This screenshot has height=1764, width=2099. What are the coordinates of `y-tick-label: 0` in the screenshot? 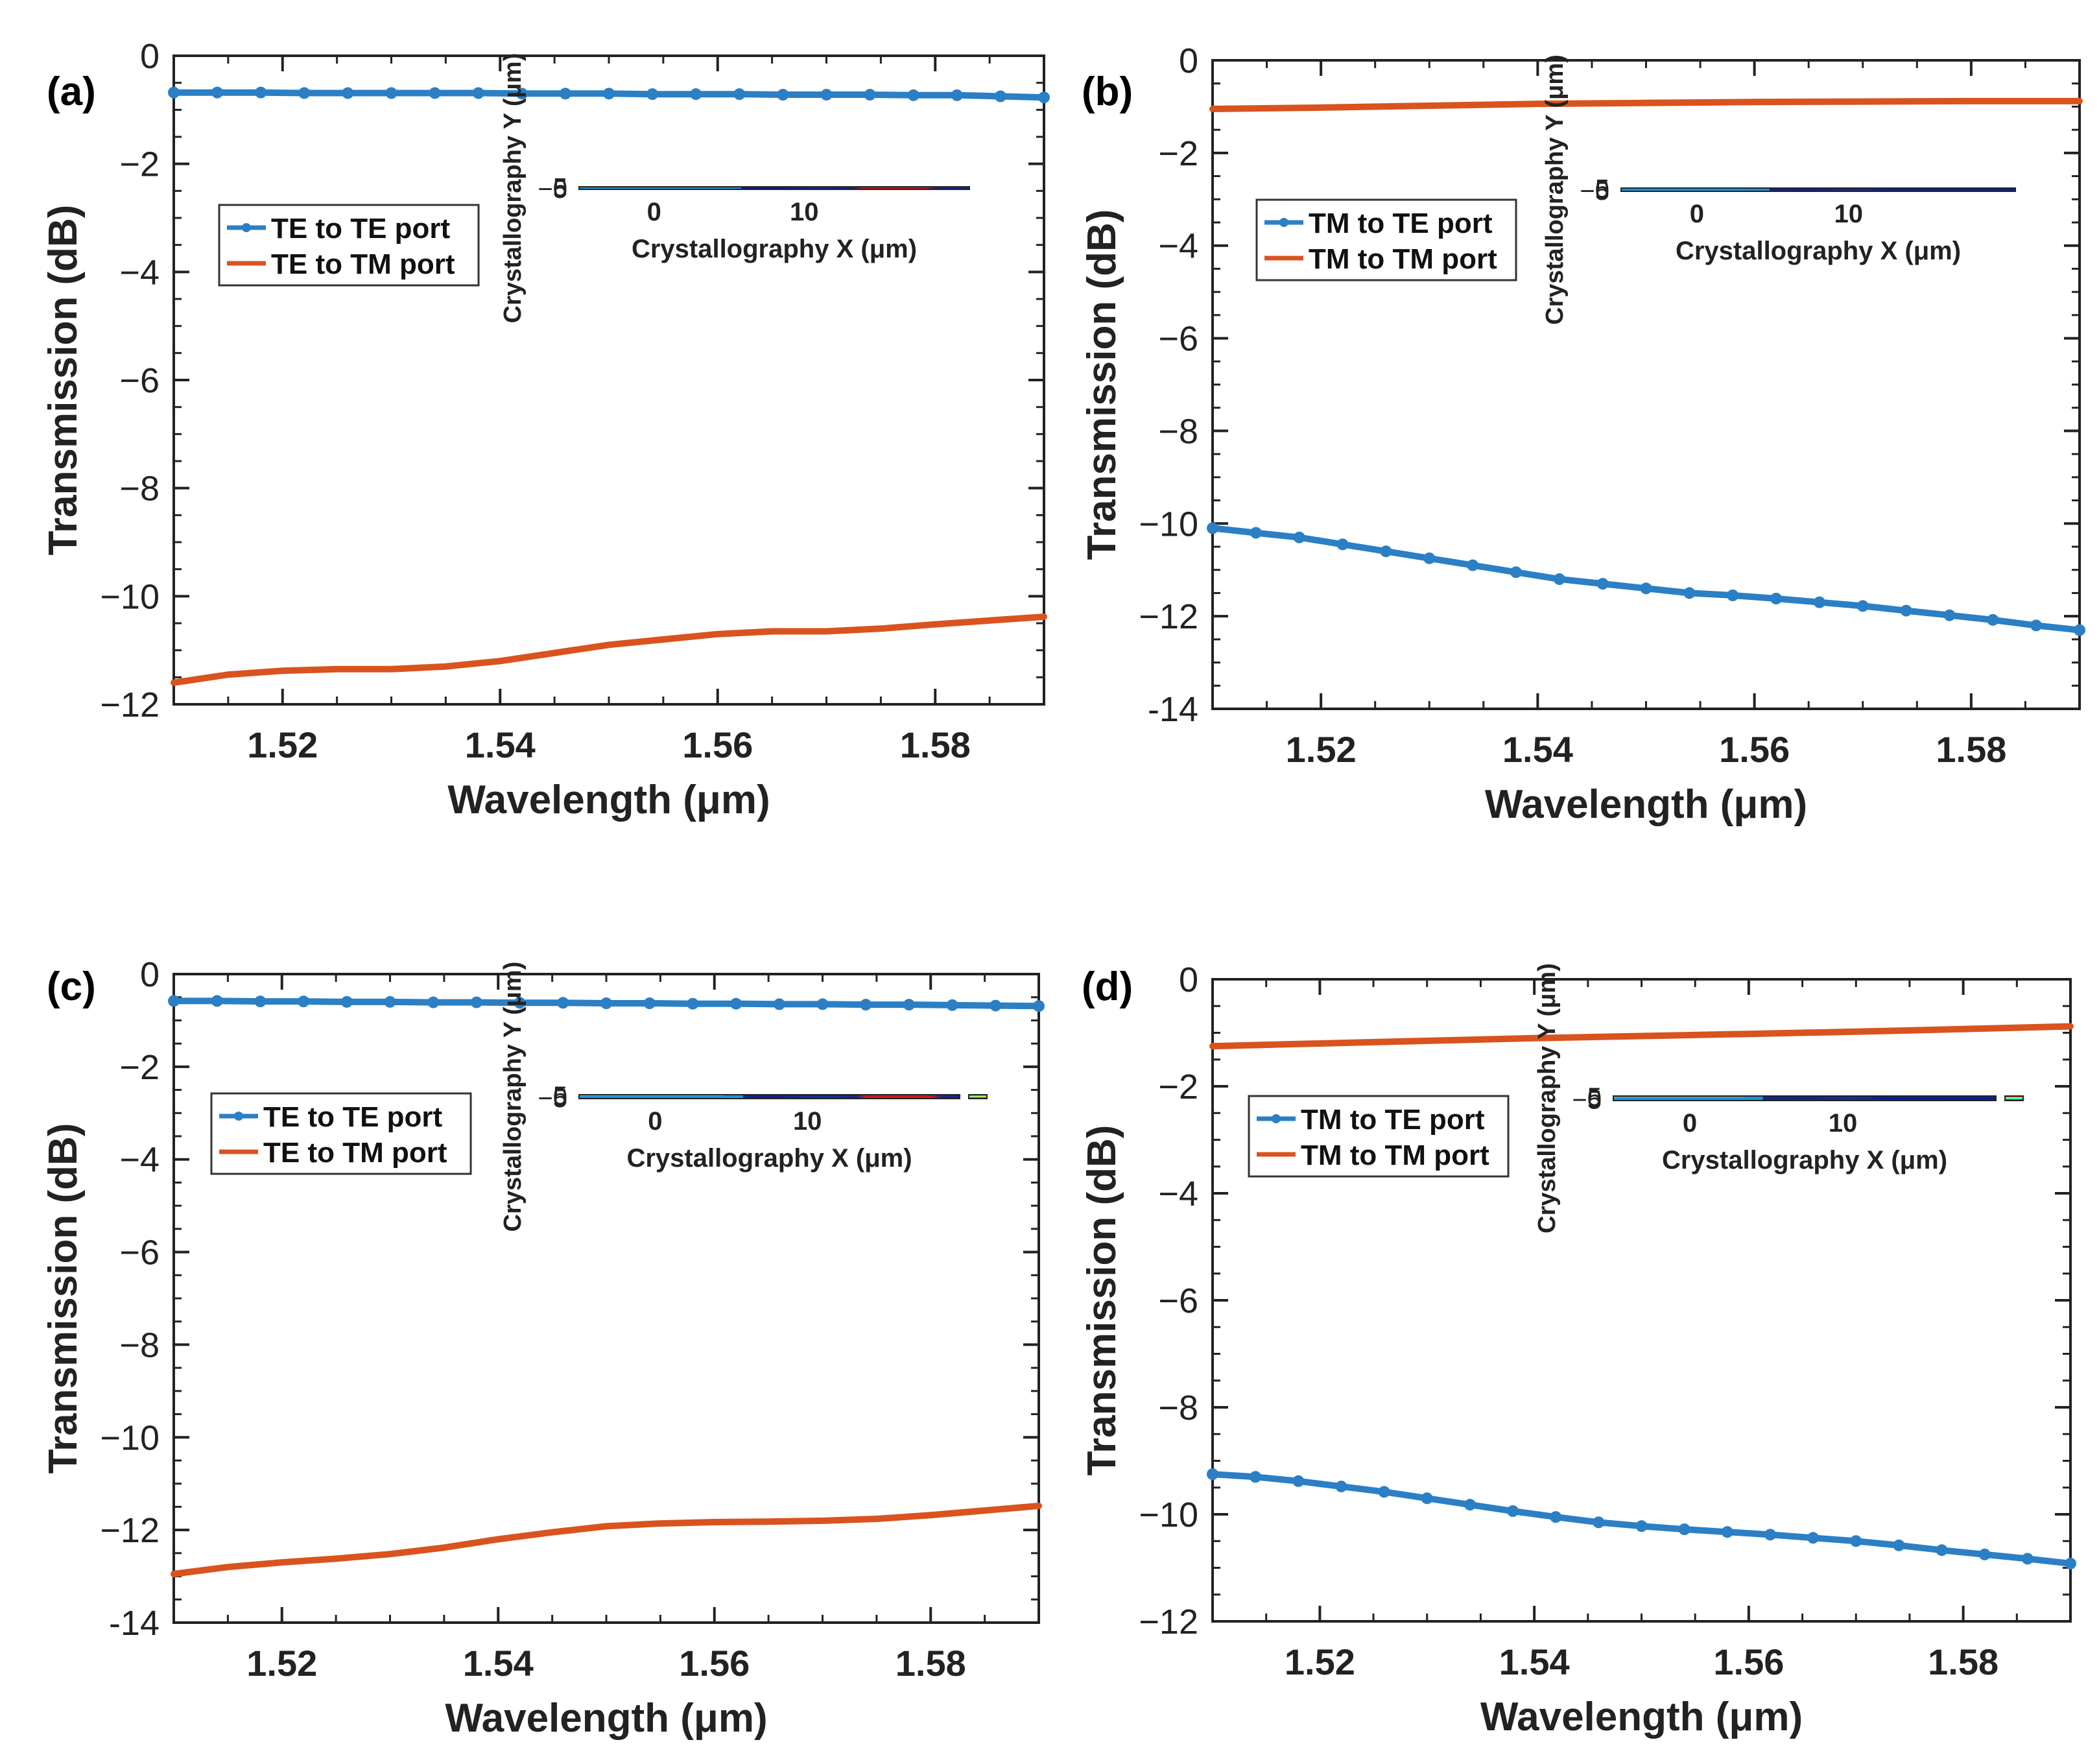 It's located at (150, 975).